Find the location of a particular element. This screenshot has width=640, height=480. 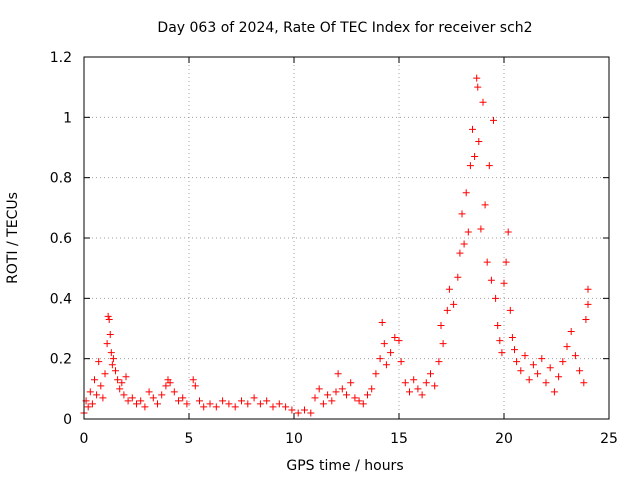

x-tick-label: 10 is located at coordinates (294, 439).